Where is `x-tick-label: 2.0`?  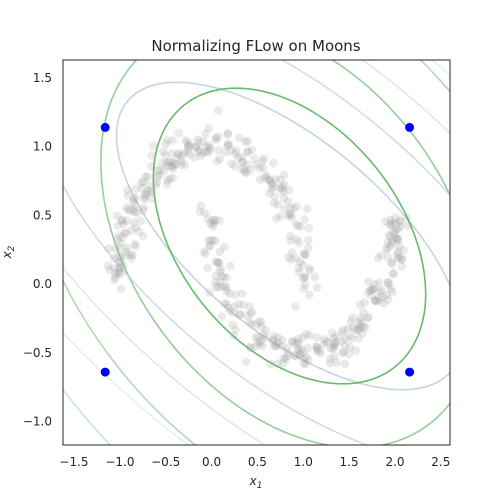
x-tick-label: 2.0 is located at coordinates (394, 462).